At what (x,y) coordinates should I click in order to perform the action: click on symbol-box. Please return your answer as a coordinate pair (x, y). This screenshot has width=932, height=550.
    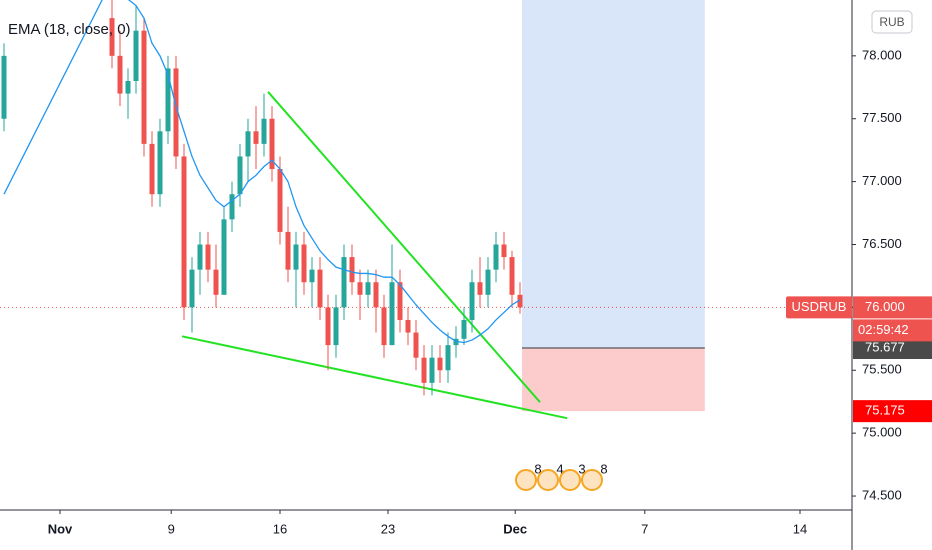
    Looking at the image, I should click on (819, 307).